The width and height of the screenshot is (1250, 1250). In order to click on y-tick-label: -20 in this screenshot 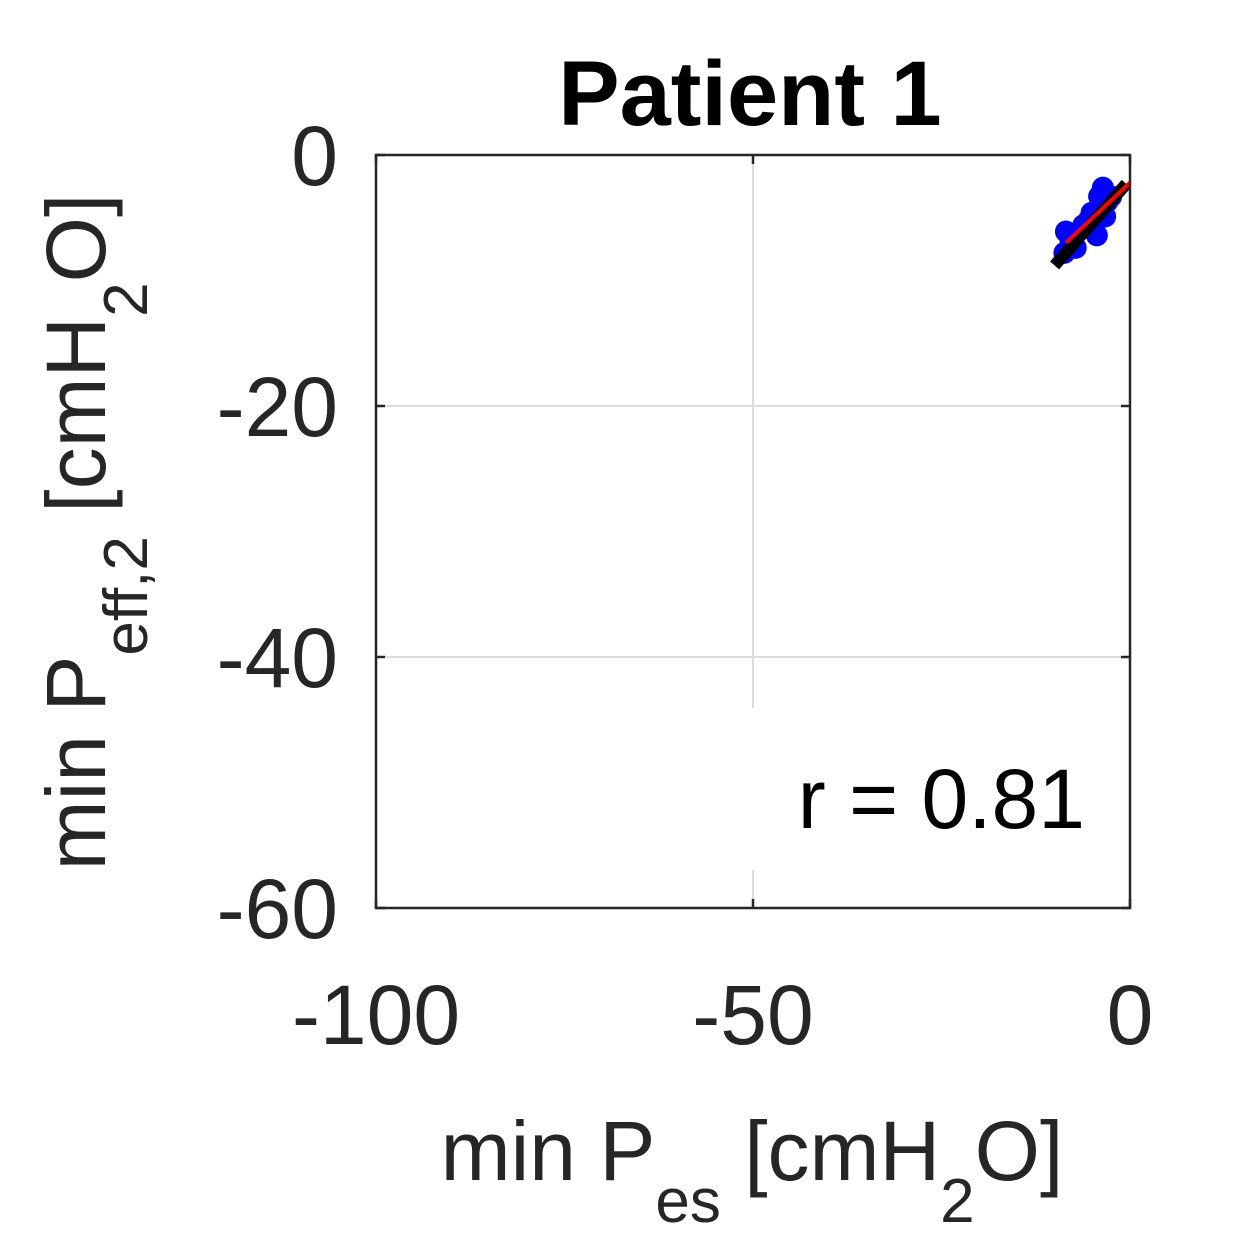, I will do `click(277, 407)`.